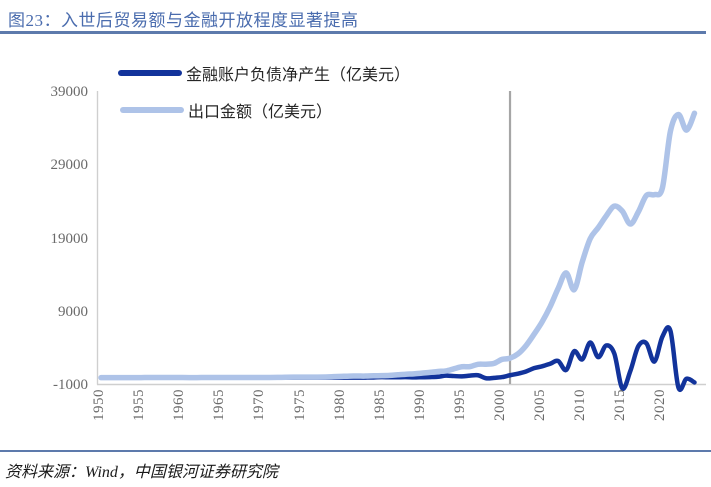 The image size is (711, 487). I want to click on x-tick-label: 2010, so click(580, 405).